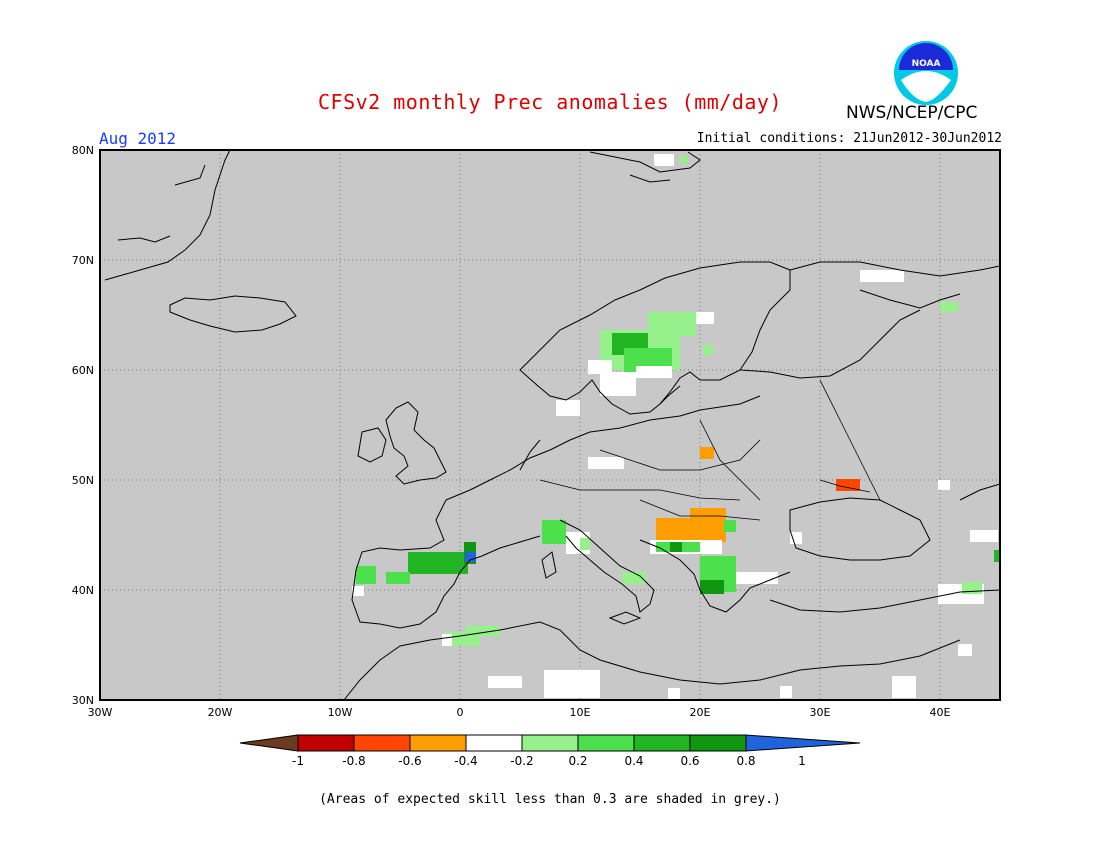 The image size is (1100, 850). What do you see at coordinates (409, 761) in the screenshot?
I see `colorbar-label: -0.6` at bounding box center [409, 761].